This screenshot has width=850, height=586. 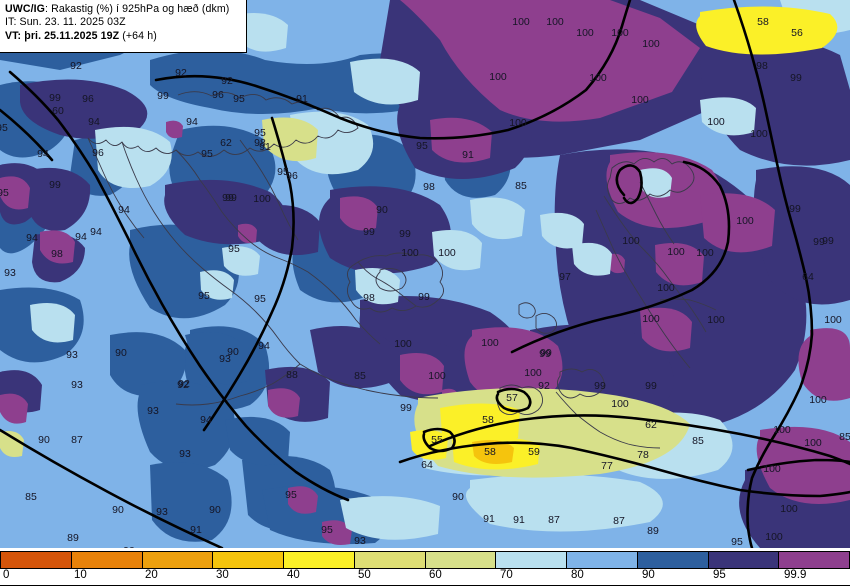 I want to click on colorbar-segment-95-99.9, so click(x=744, y=560).